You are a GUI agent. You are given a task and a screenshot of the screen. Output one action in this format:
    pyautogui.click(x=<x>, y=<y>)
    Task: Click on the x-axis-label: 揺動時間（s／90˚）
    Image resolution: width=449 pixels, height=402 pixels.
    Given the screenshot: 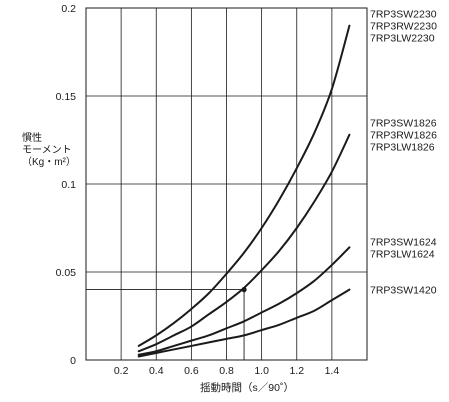 What is the action you would take?
    pyautogui.click(x=247, y=387)
    